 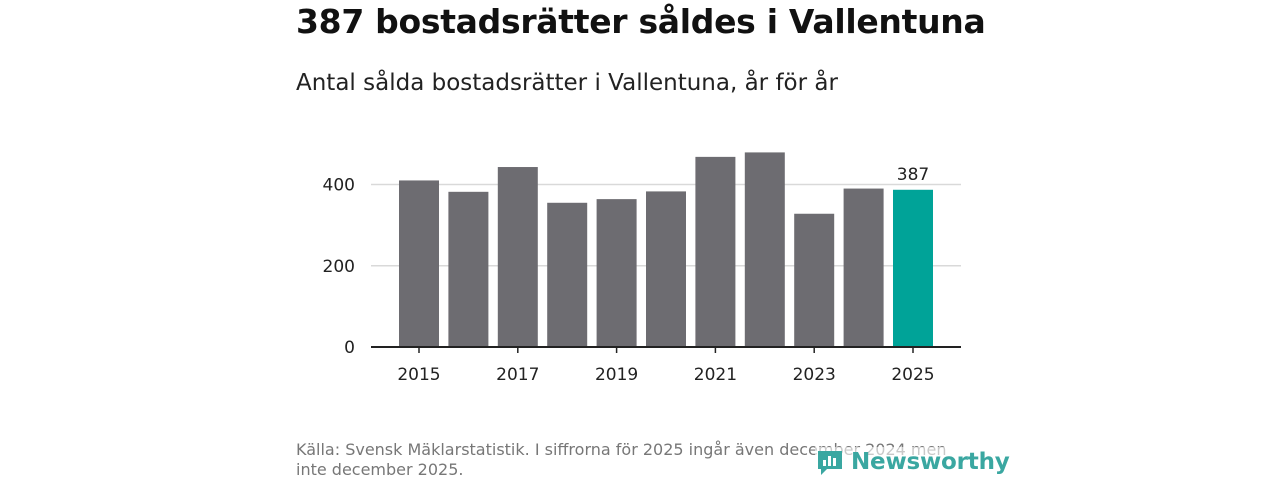 What do you see at coordinates (567, 274) in the screenshot?
I see `bar-2018` at bounding box center [567, 274].